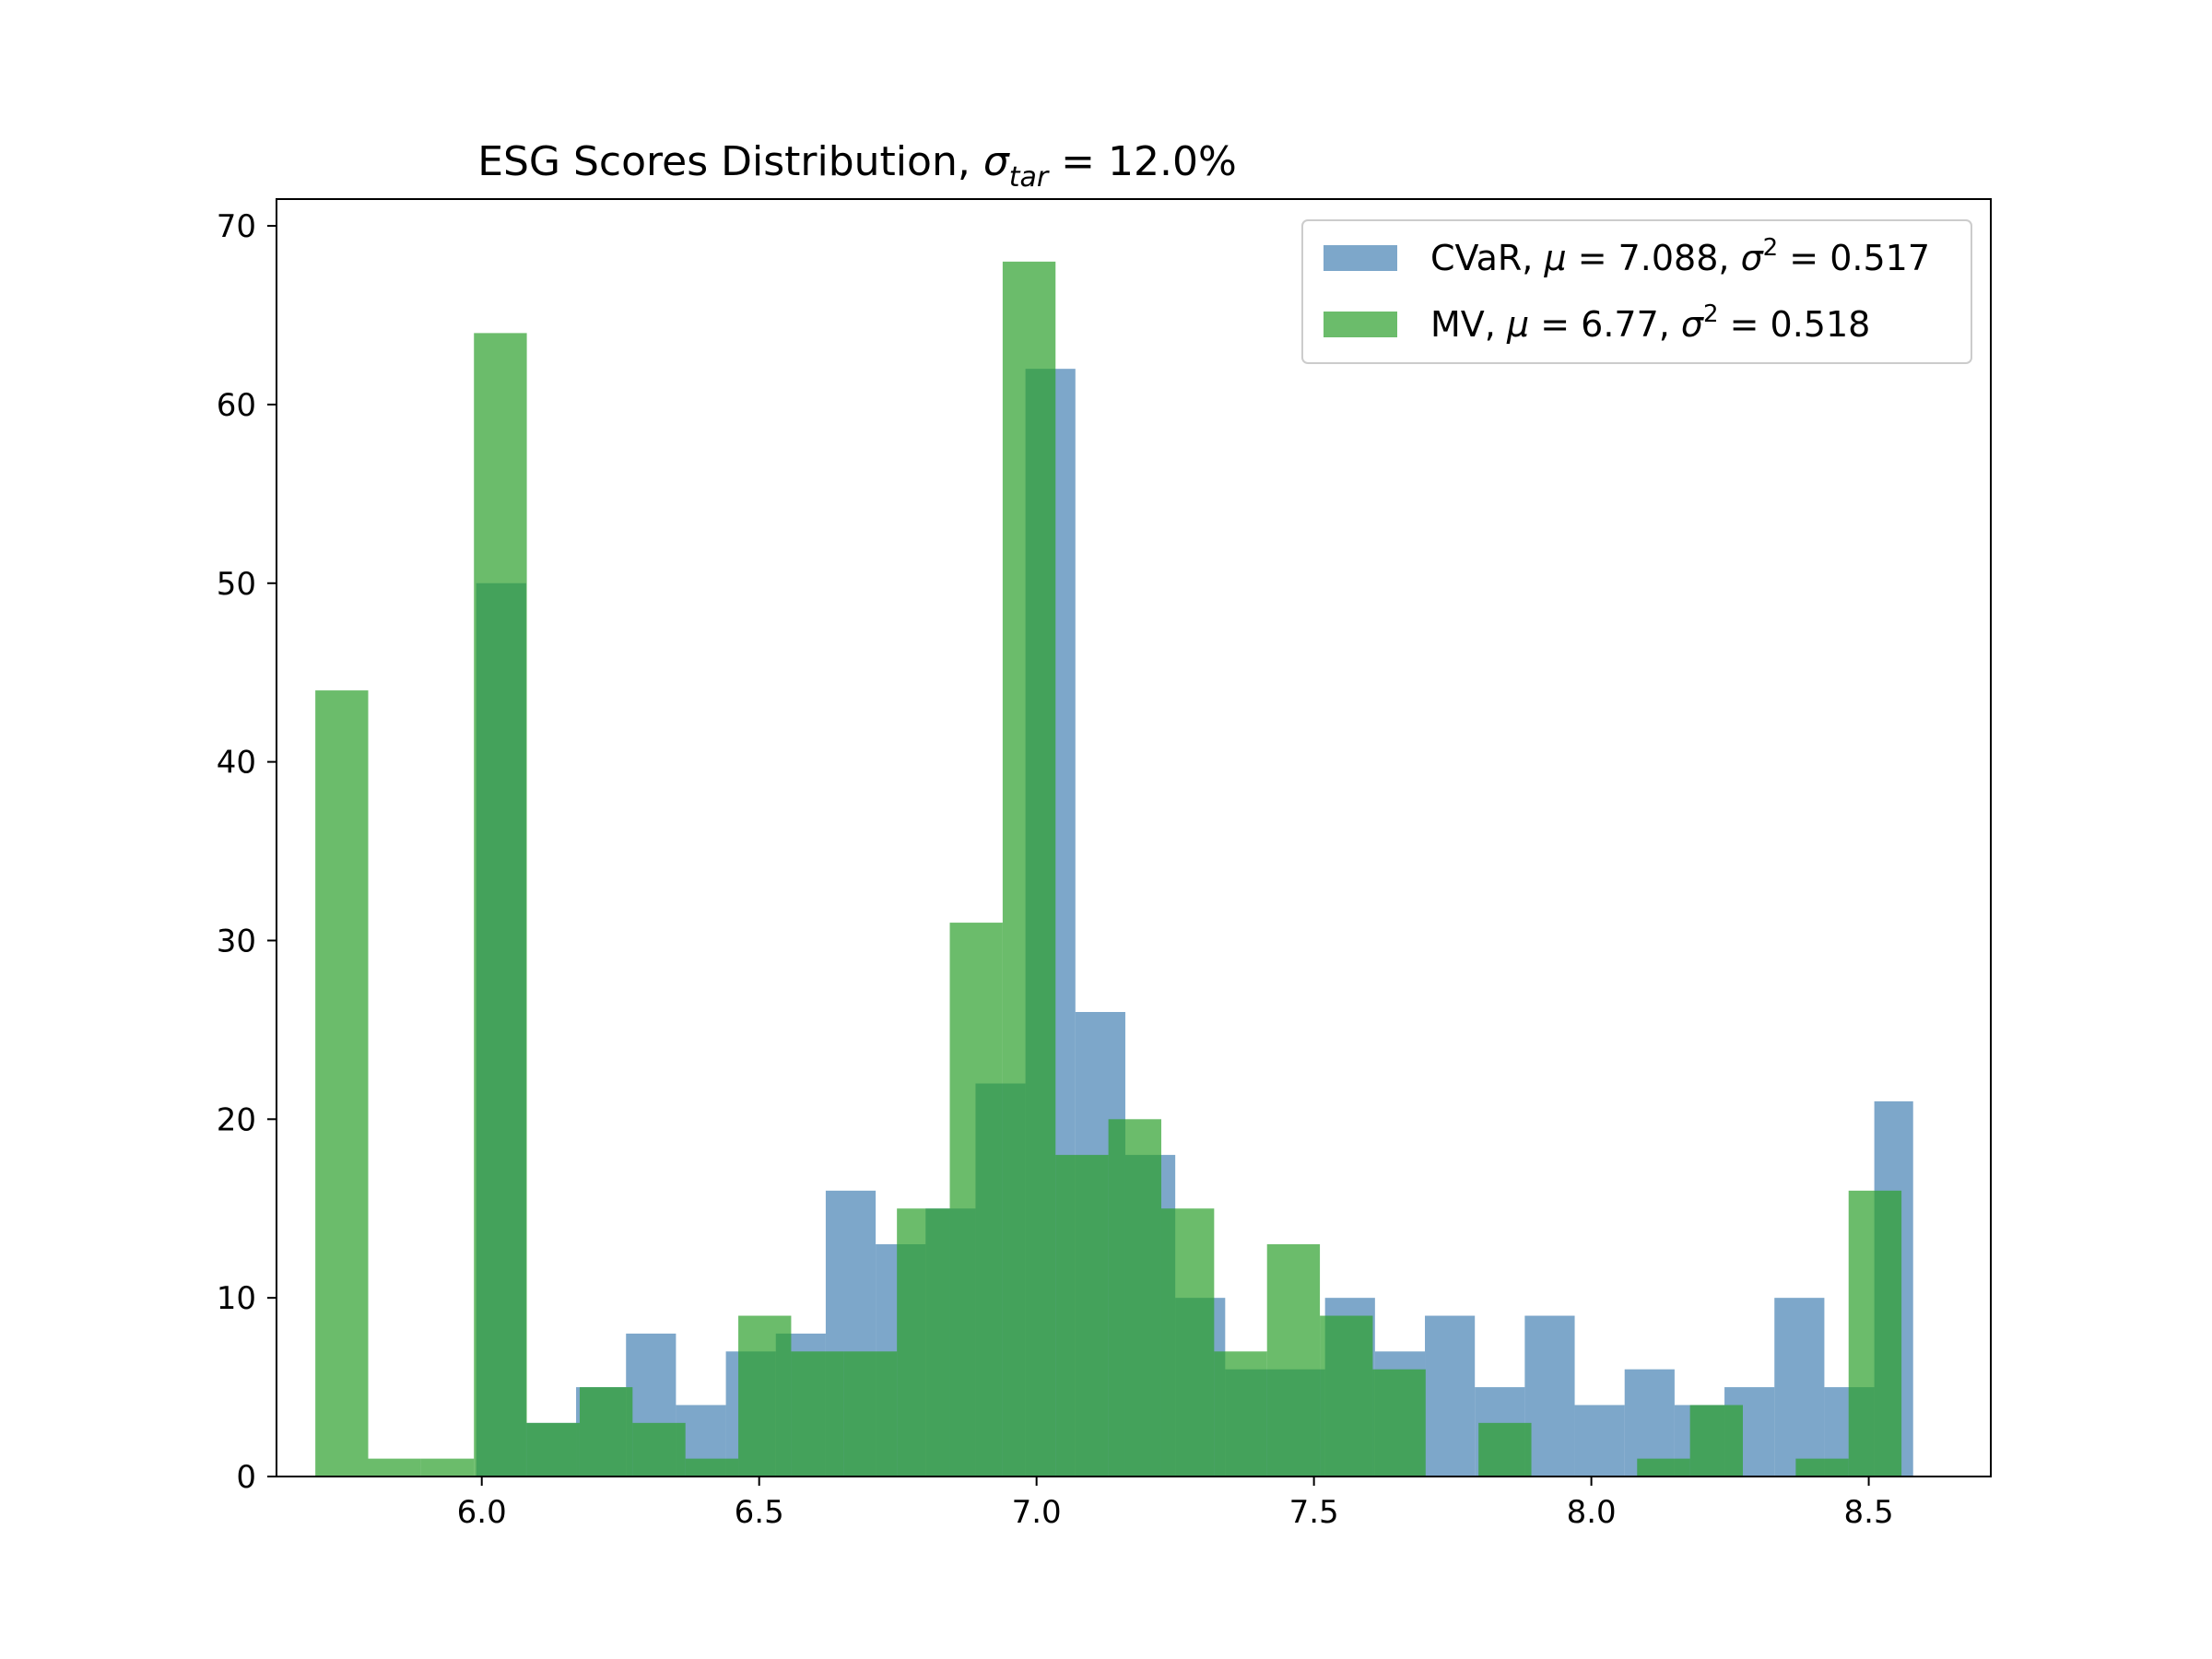 This screenshot has width=2212, height=1659. I want to click on legend-box, so click(1636, 291).